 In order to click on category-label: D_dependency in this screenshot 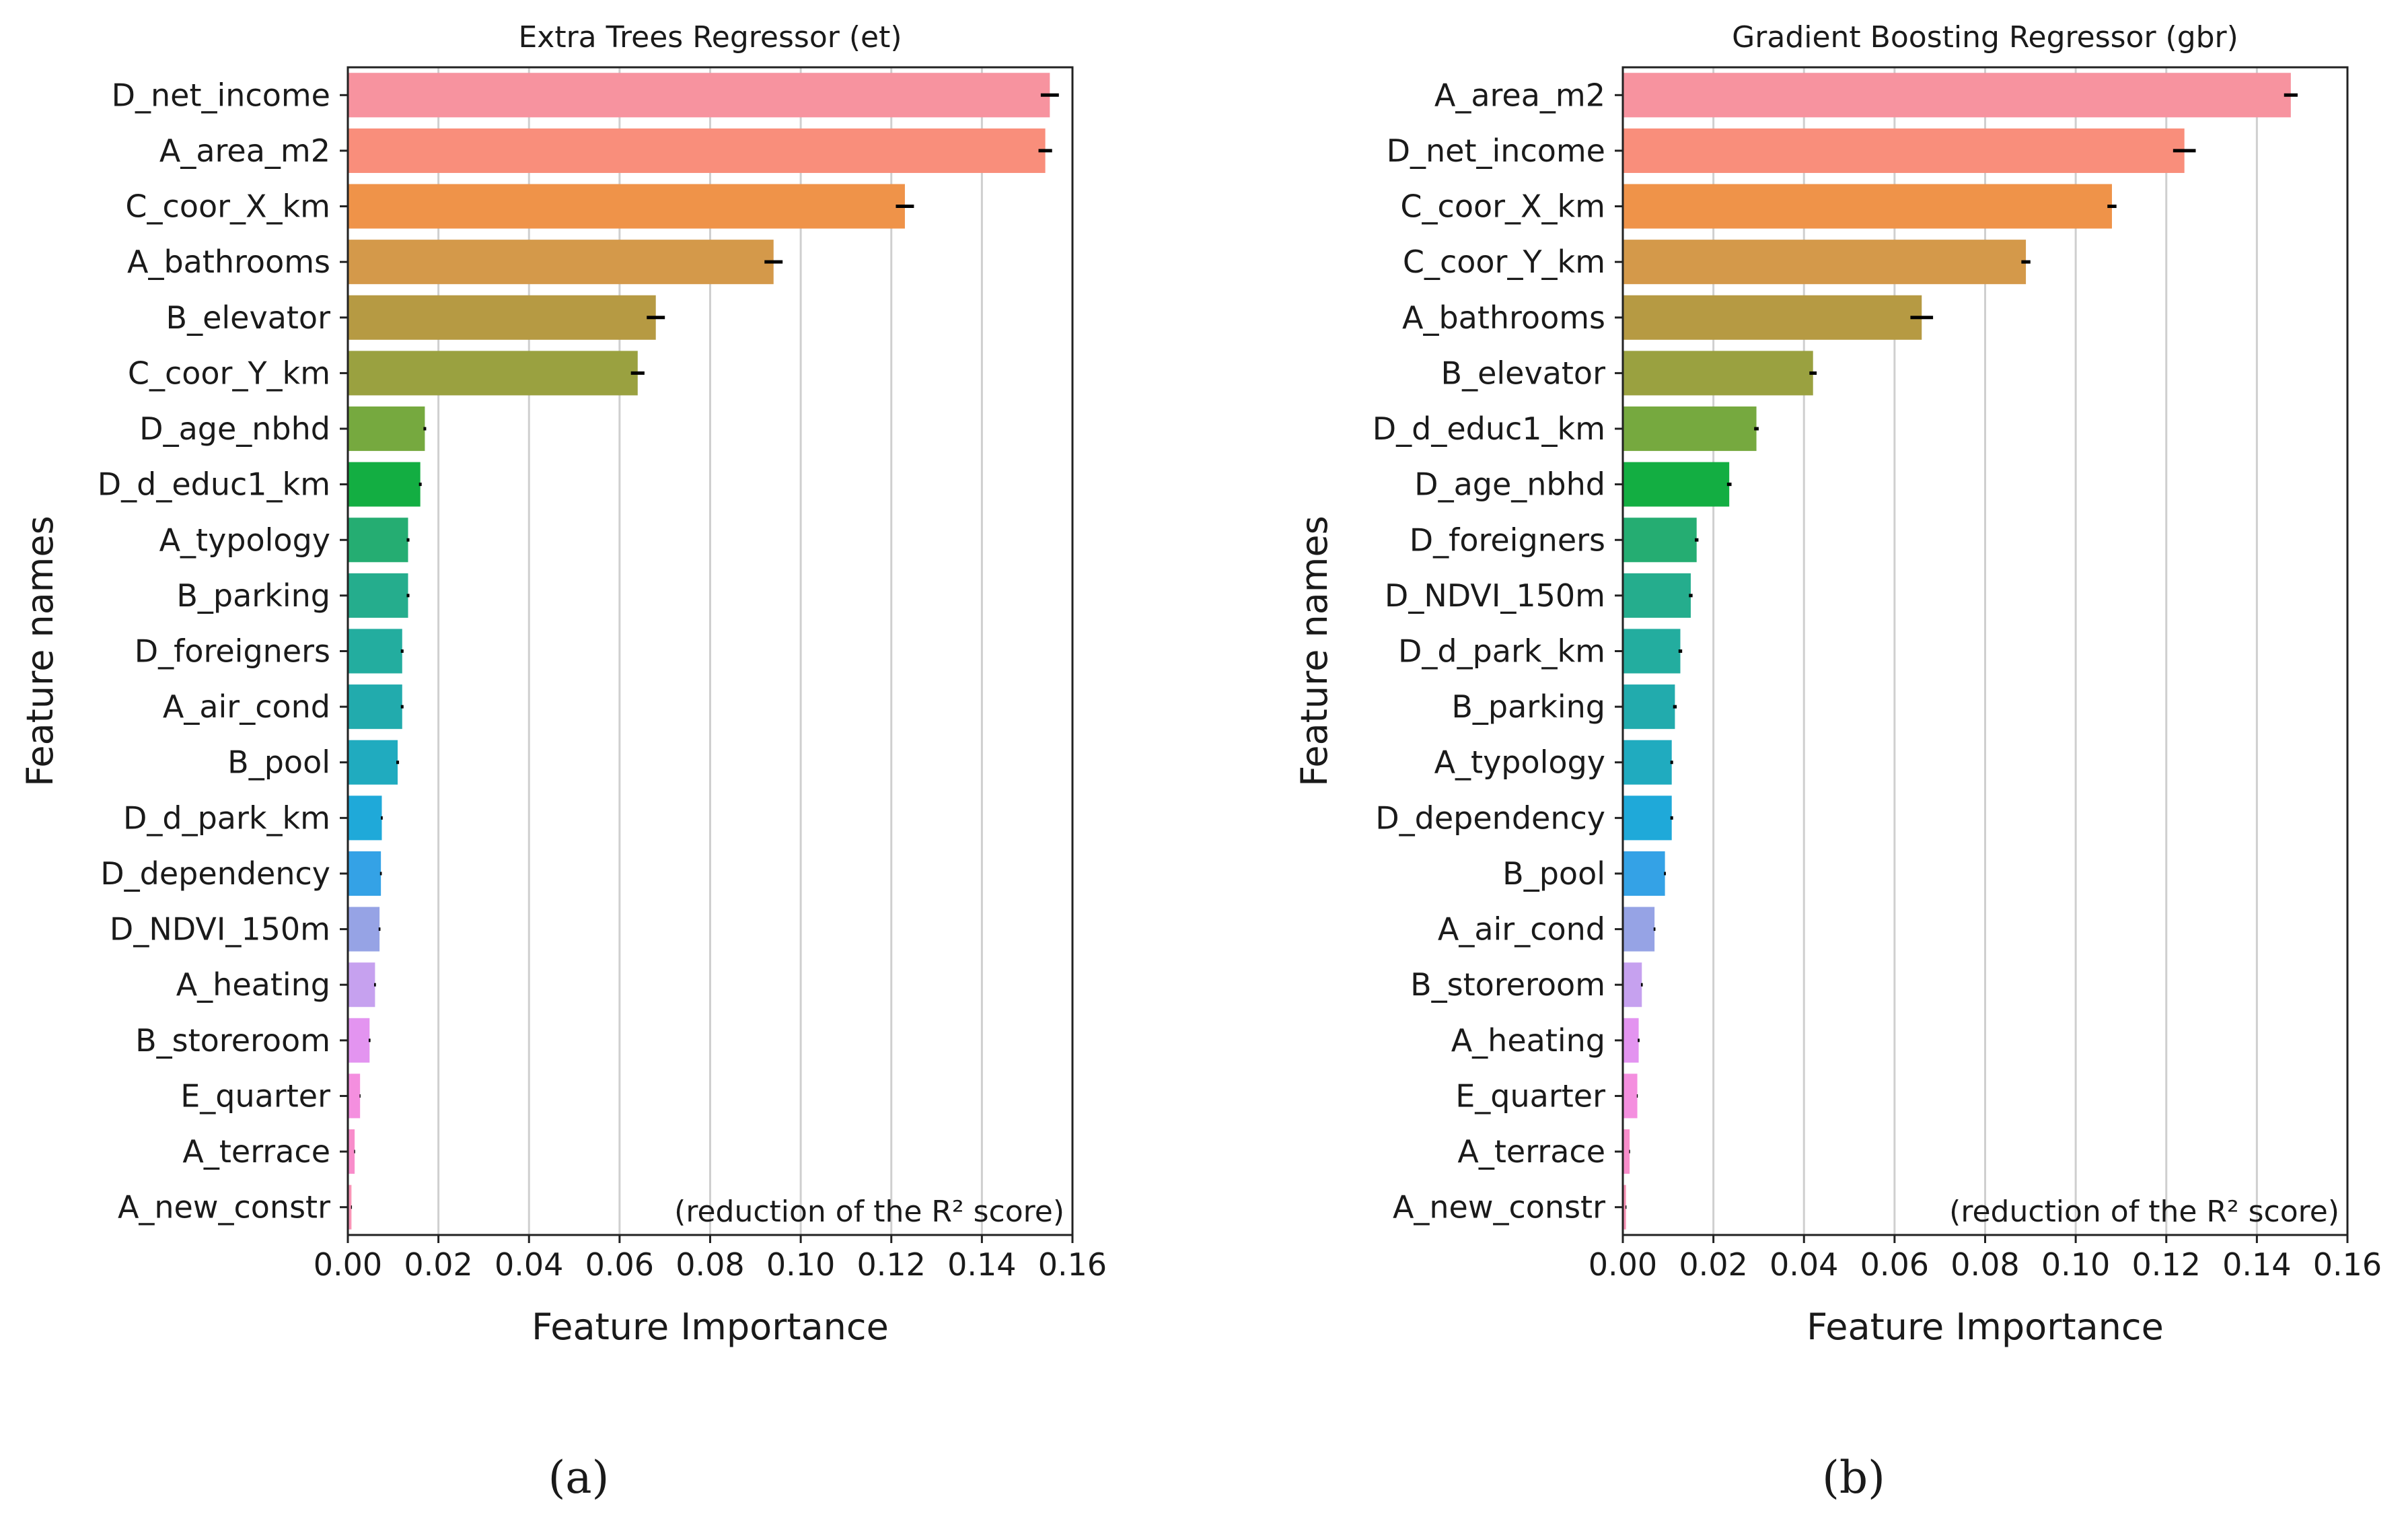, I will do `click(1490, 818)`.